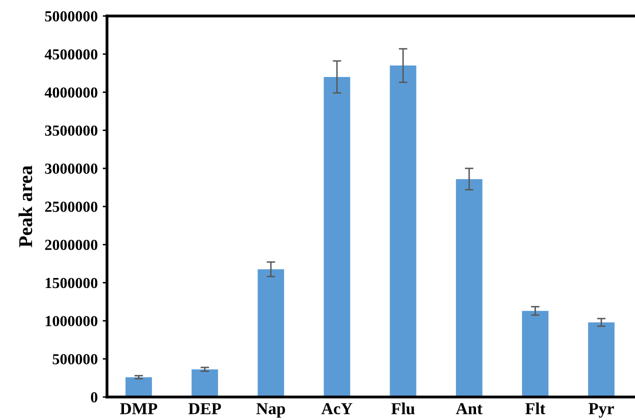 The height and width of the screenshot is (420, 635). Describe the element at coordinates (336, 408) in the screenshot. I see `x-tick-label: AcY` at that location.